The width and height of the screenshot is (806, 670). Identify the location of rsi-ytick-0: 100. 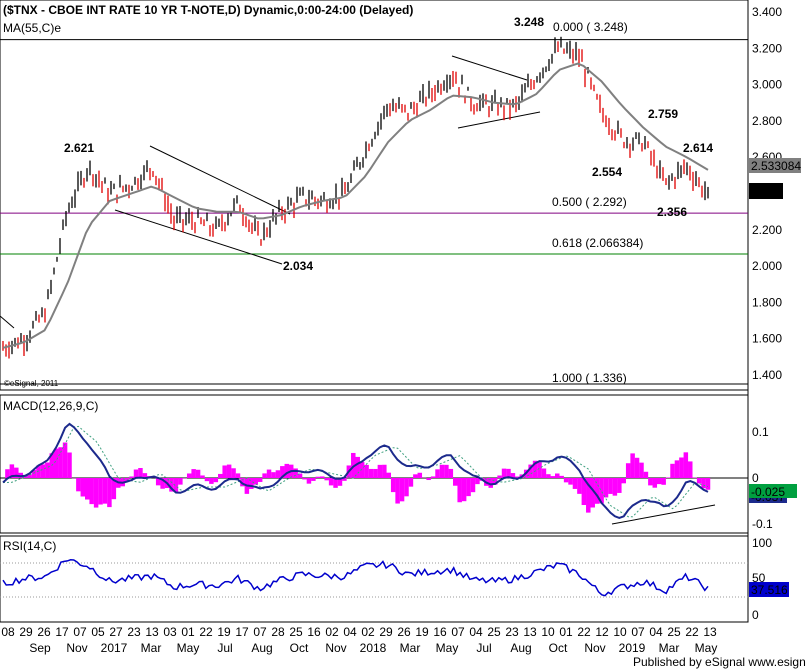
(762, 543).